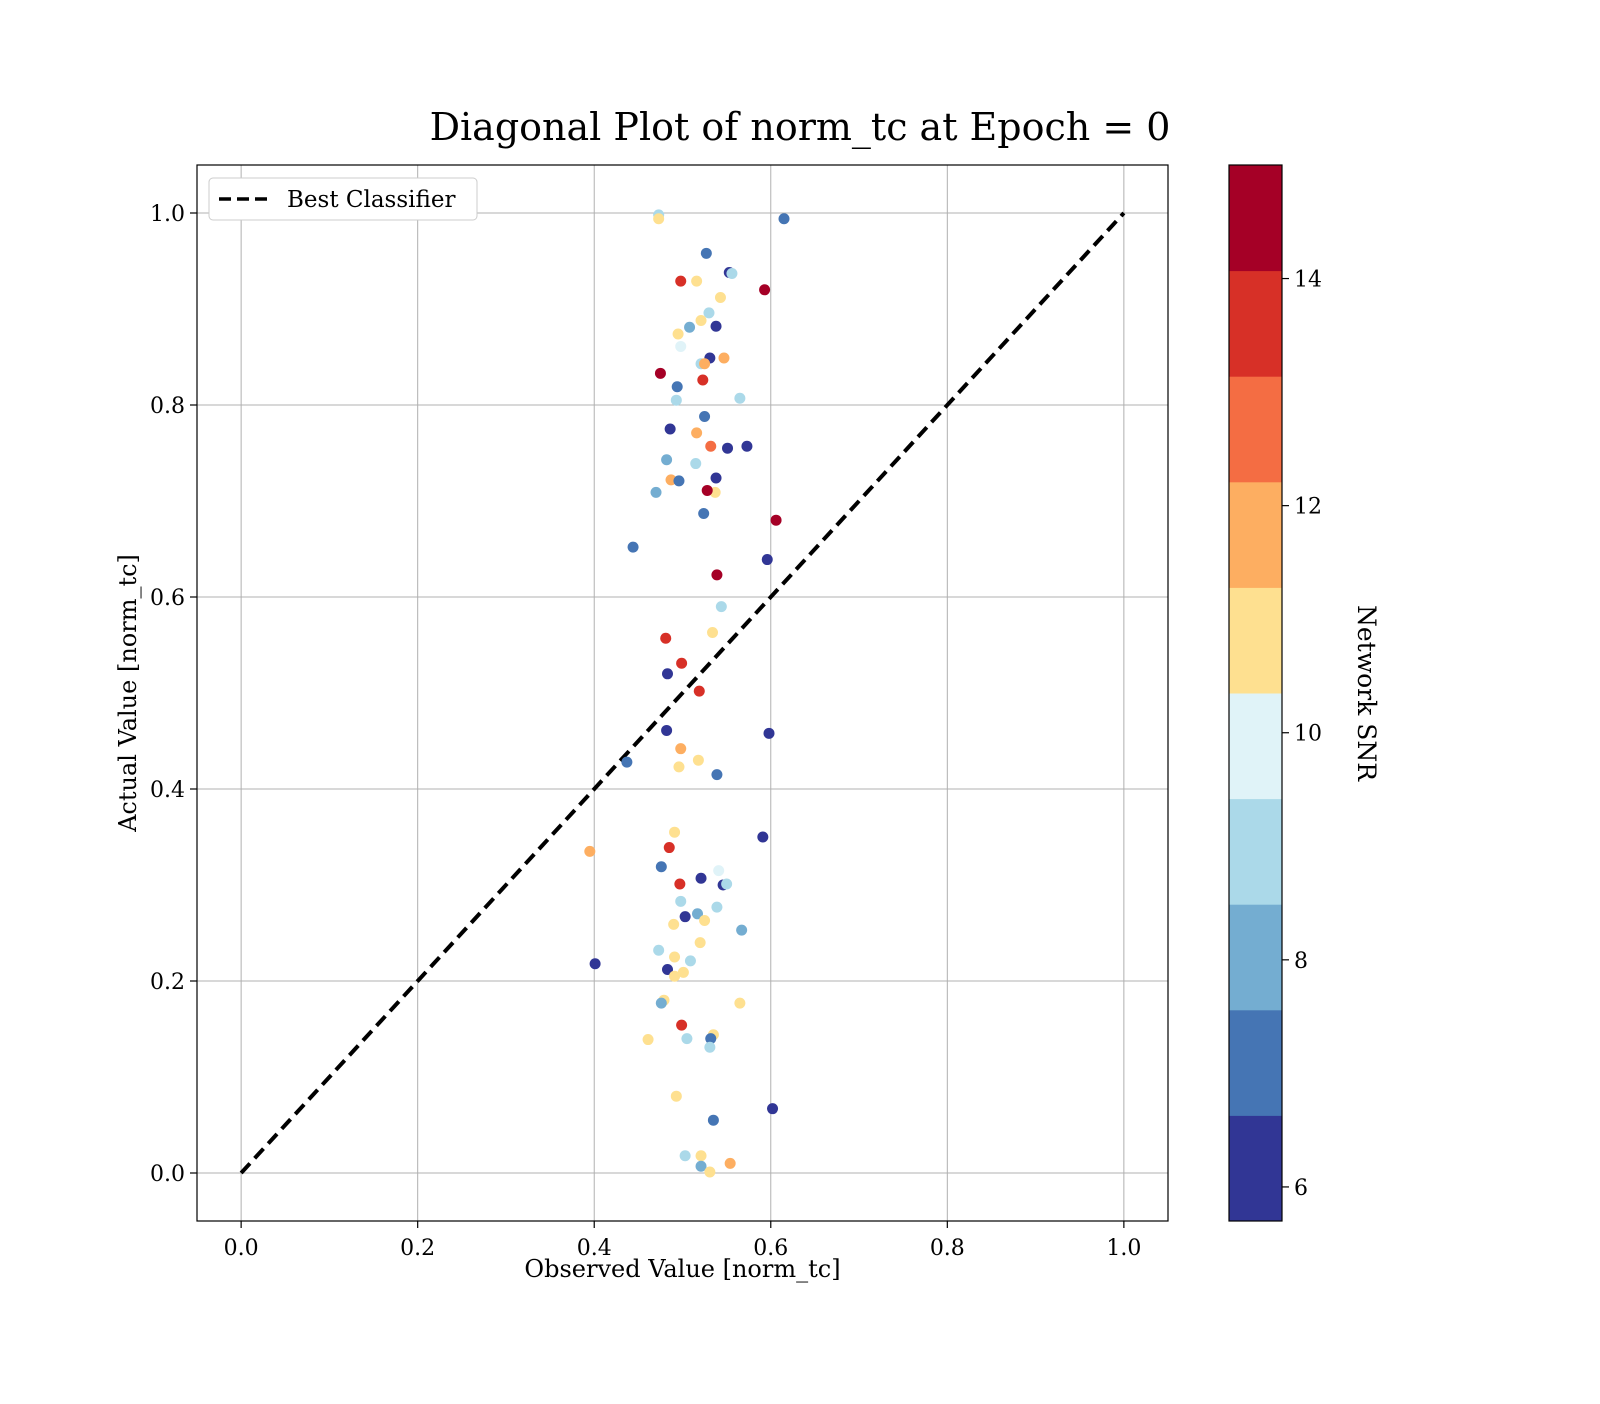 The height and width of the screenshot is (1404, 1600). I want to click on legend-box, so click(343, 199).